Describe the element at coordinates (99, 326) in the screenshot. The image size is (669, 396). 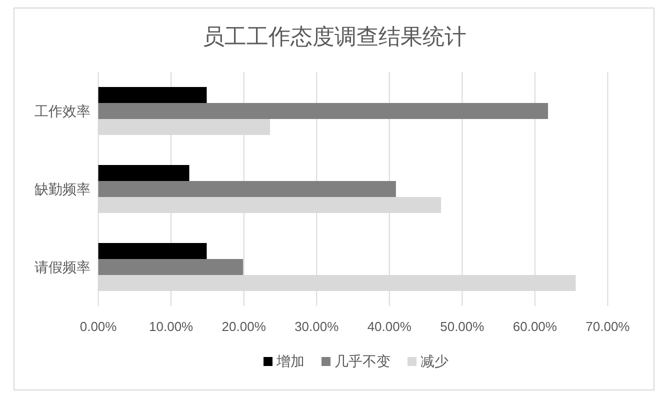
I see `x-tick-label: 0.00%` at that location.